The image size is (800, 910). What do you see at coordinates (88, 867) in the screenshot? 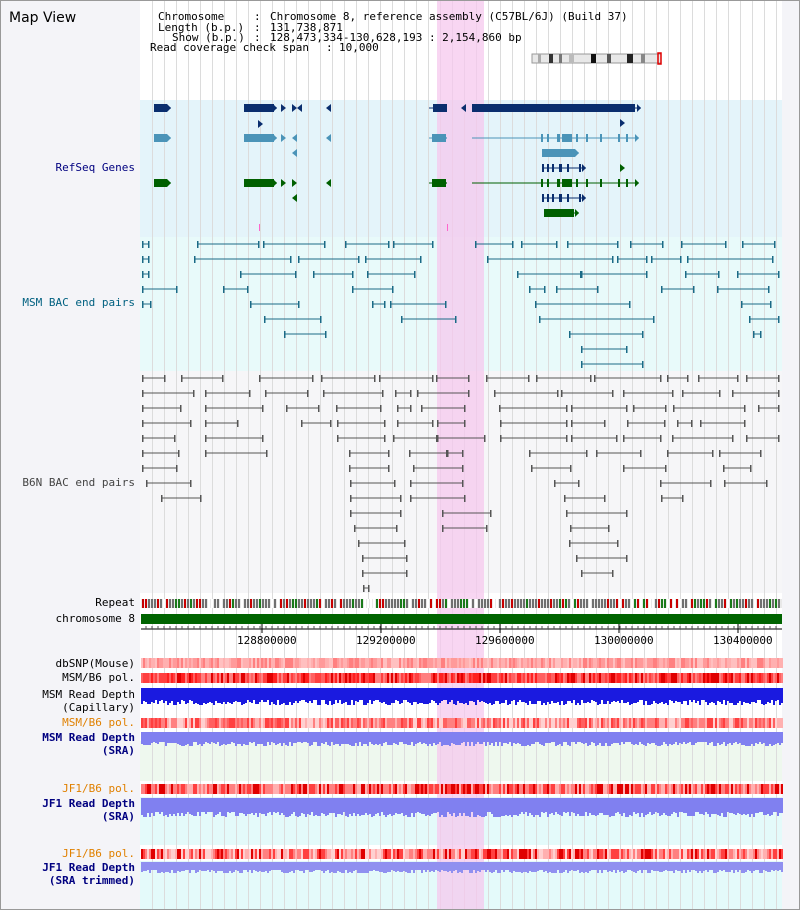
I see `track-label-jf1-depth-trimmed: JF1 Read Depth` at bounding box center [88, 867].